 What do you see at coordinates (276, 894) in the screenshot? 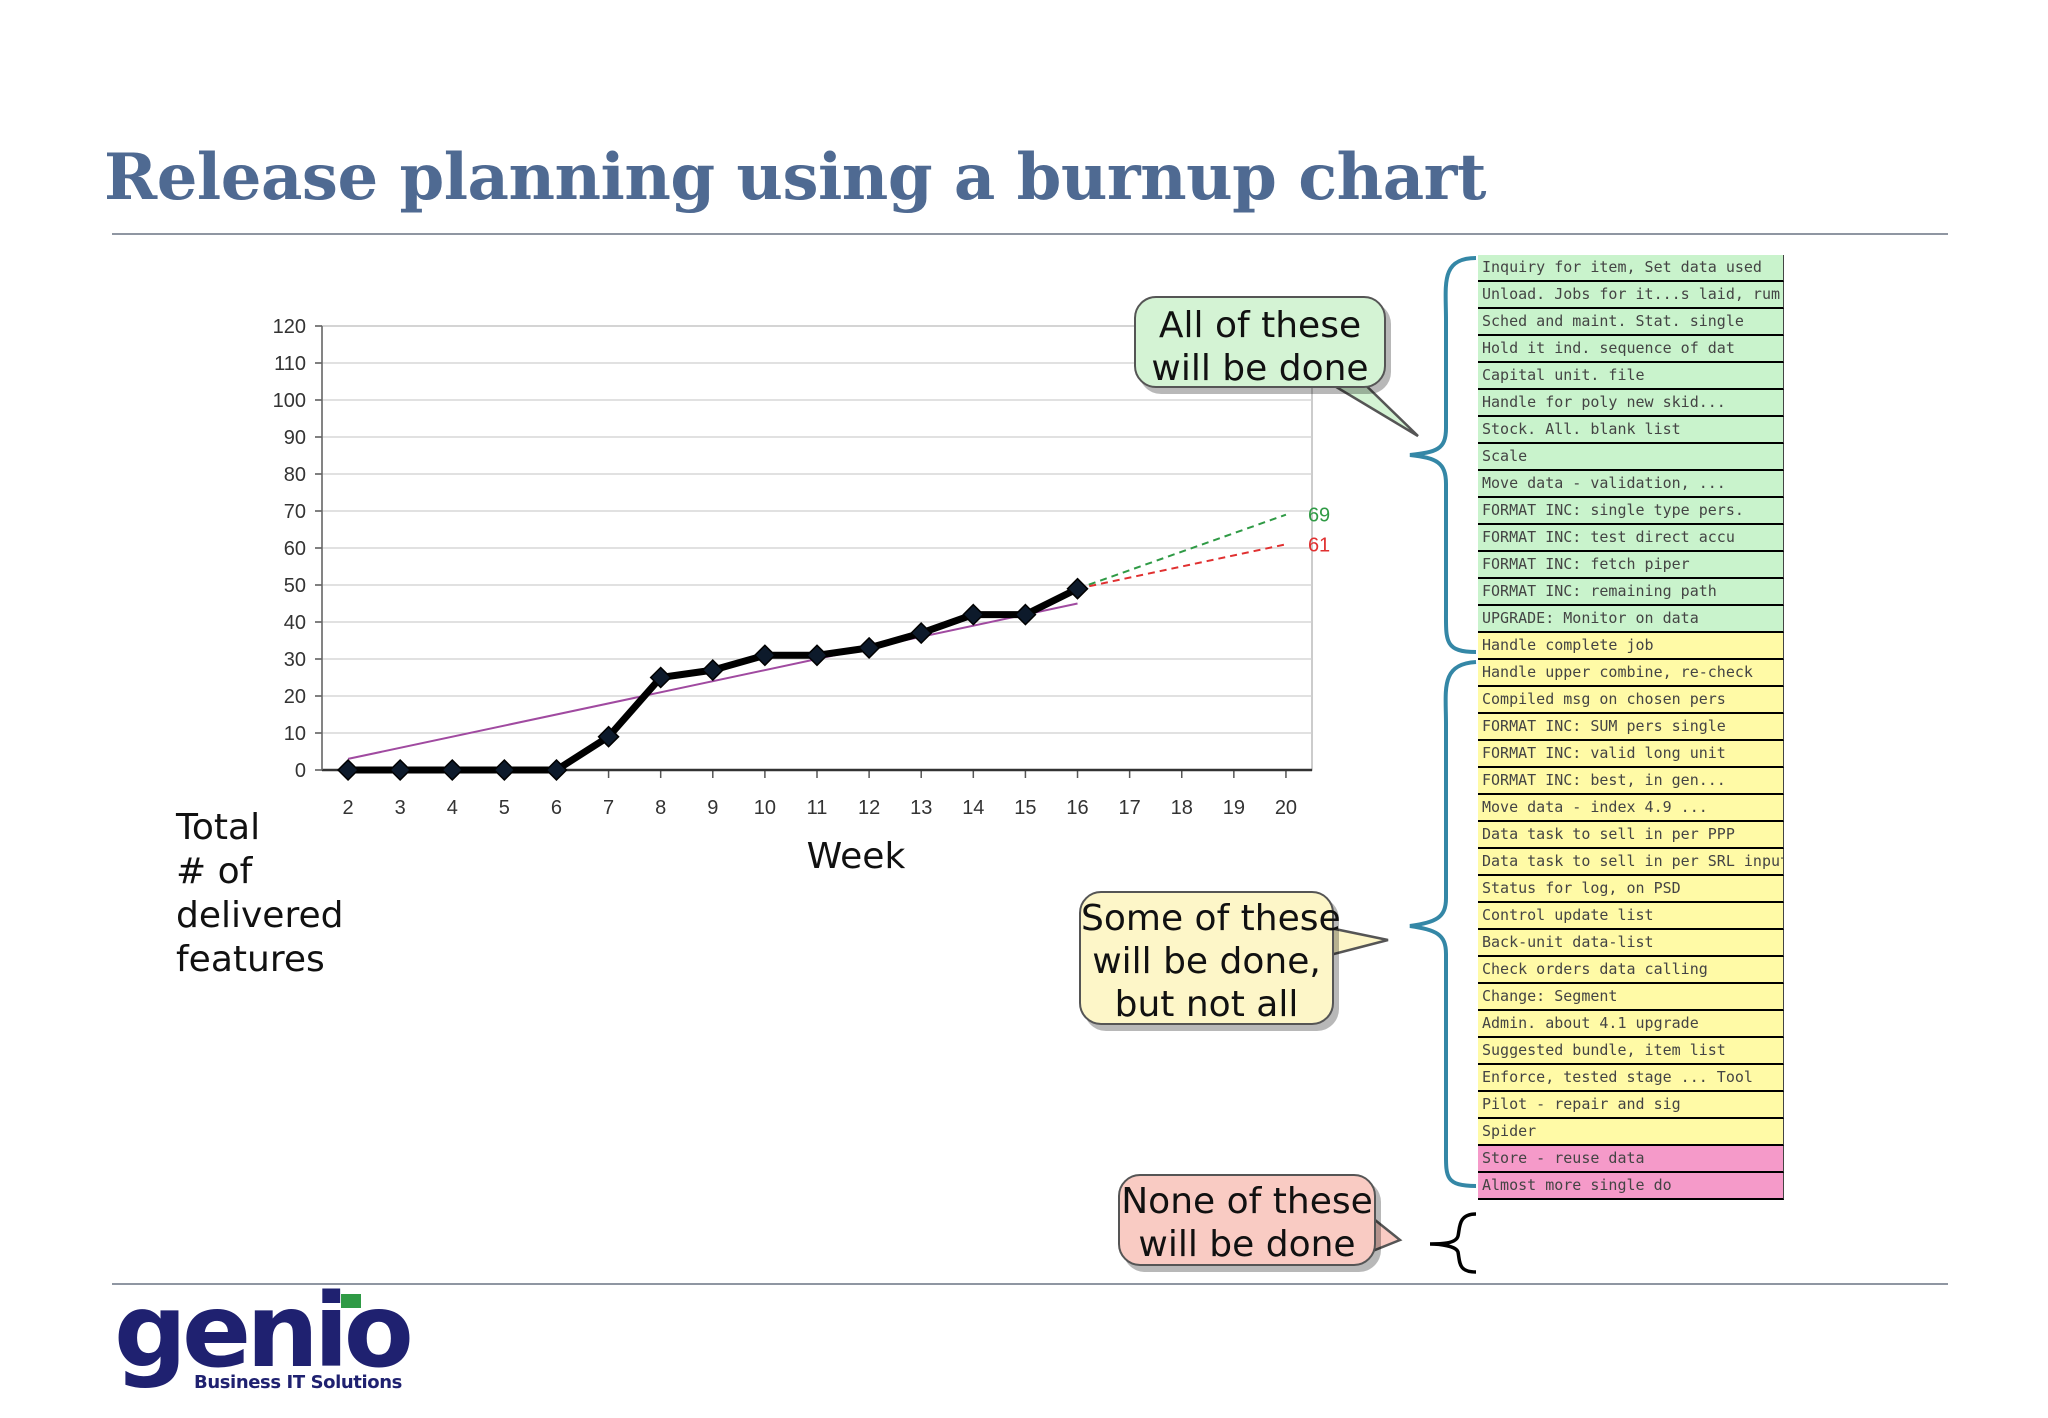
I see `y-axis-title: Total # of delivered features` at bounding box center [276, 894].